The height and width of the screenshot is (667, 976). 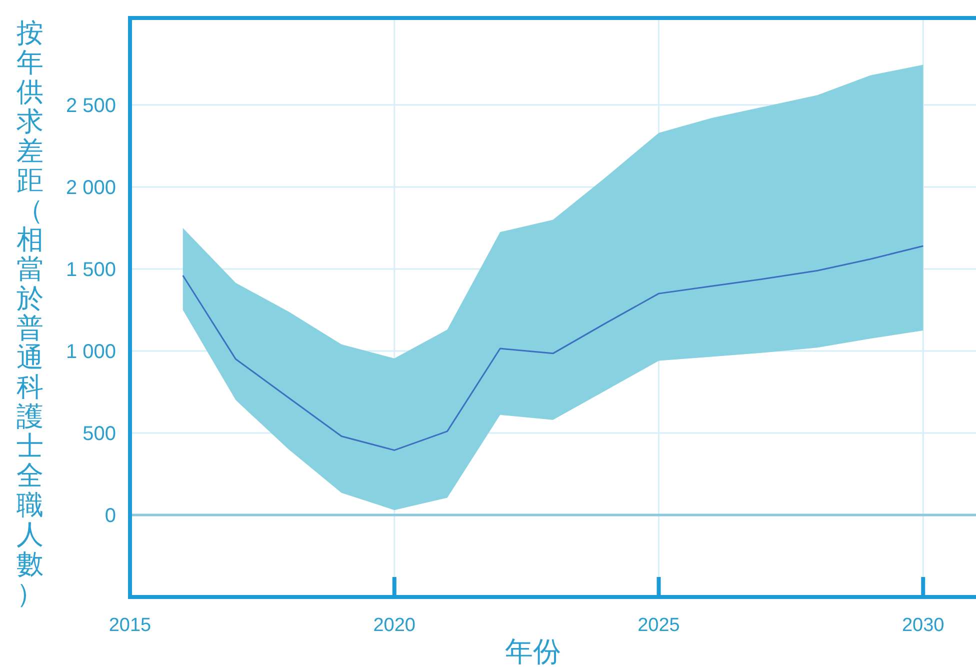 What do you see at coordinates (91, 269) in the screenshot?
I see `y-tick-label: 1 500` at bounding box center [91, 269].